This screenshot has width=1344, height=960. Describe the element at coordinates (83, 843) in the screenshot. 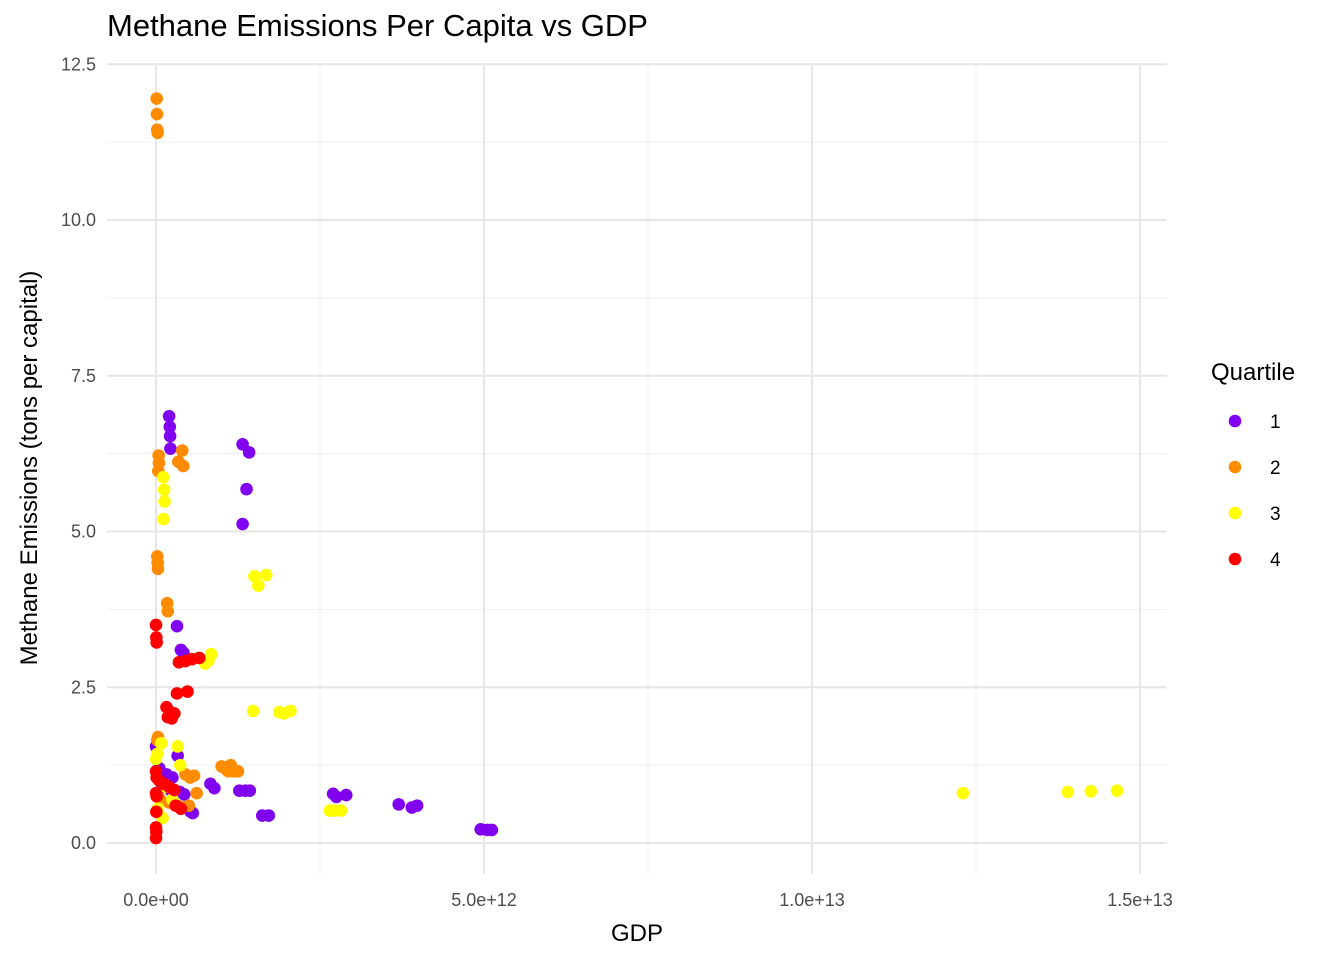

I see `y-tick-label: 0.0` at that location.